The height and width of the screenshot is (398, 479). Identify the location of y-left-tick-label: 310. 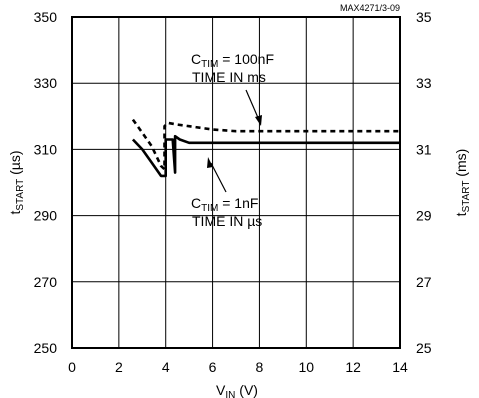
(46, 149).